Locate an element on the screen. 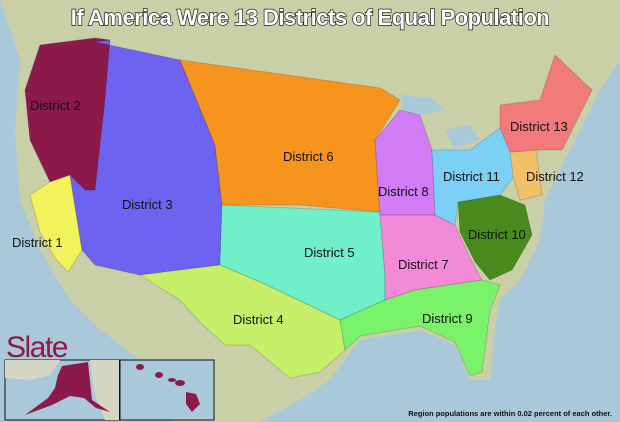  hawaii-inset is located at coordinates (167, 390).